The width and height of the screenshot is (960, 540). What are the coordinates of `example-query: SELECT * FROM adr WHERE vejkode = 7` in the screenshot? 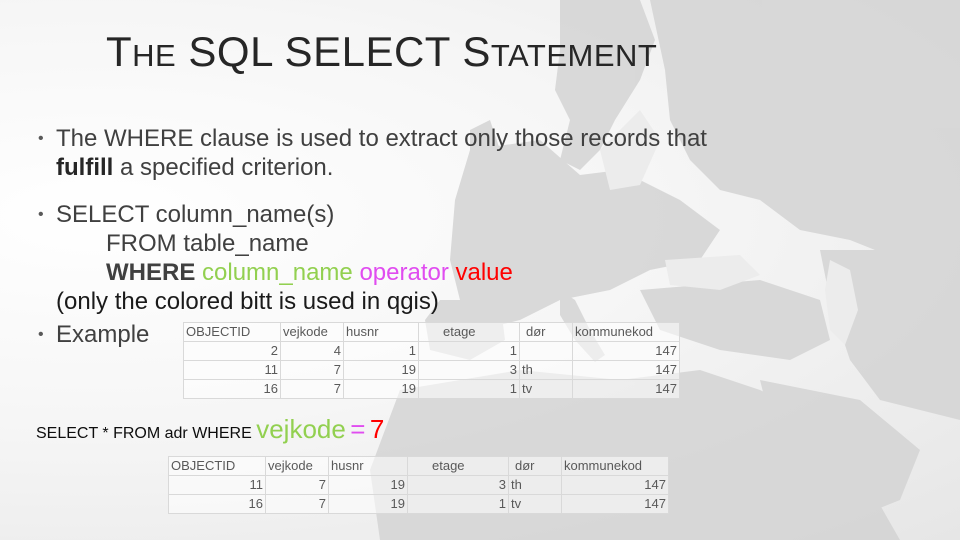 It's located at (210, 429).